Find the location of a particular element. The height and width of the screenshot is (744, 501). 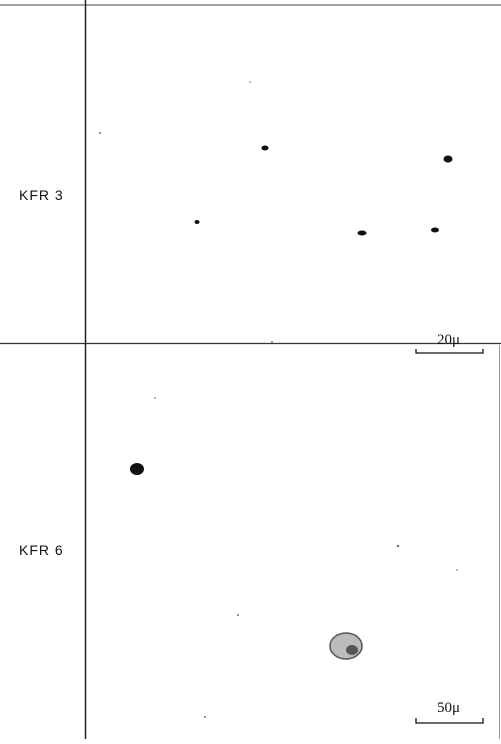

panel-label: KFR 6 is located at coordinates (41, 550).